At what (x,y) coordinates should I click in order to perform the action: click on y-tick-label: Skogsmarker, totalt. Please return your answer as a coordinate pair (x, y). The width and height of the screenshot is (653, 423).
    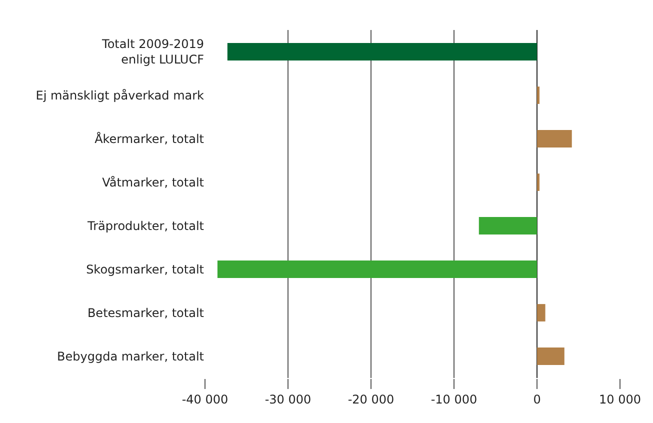
    Looking at the image, I should click on (145, 269).